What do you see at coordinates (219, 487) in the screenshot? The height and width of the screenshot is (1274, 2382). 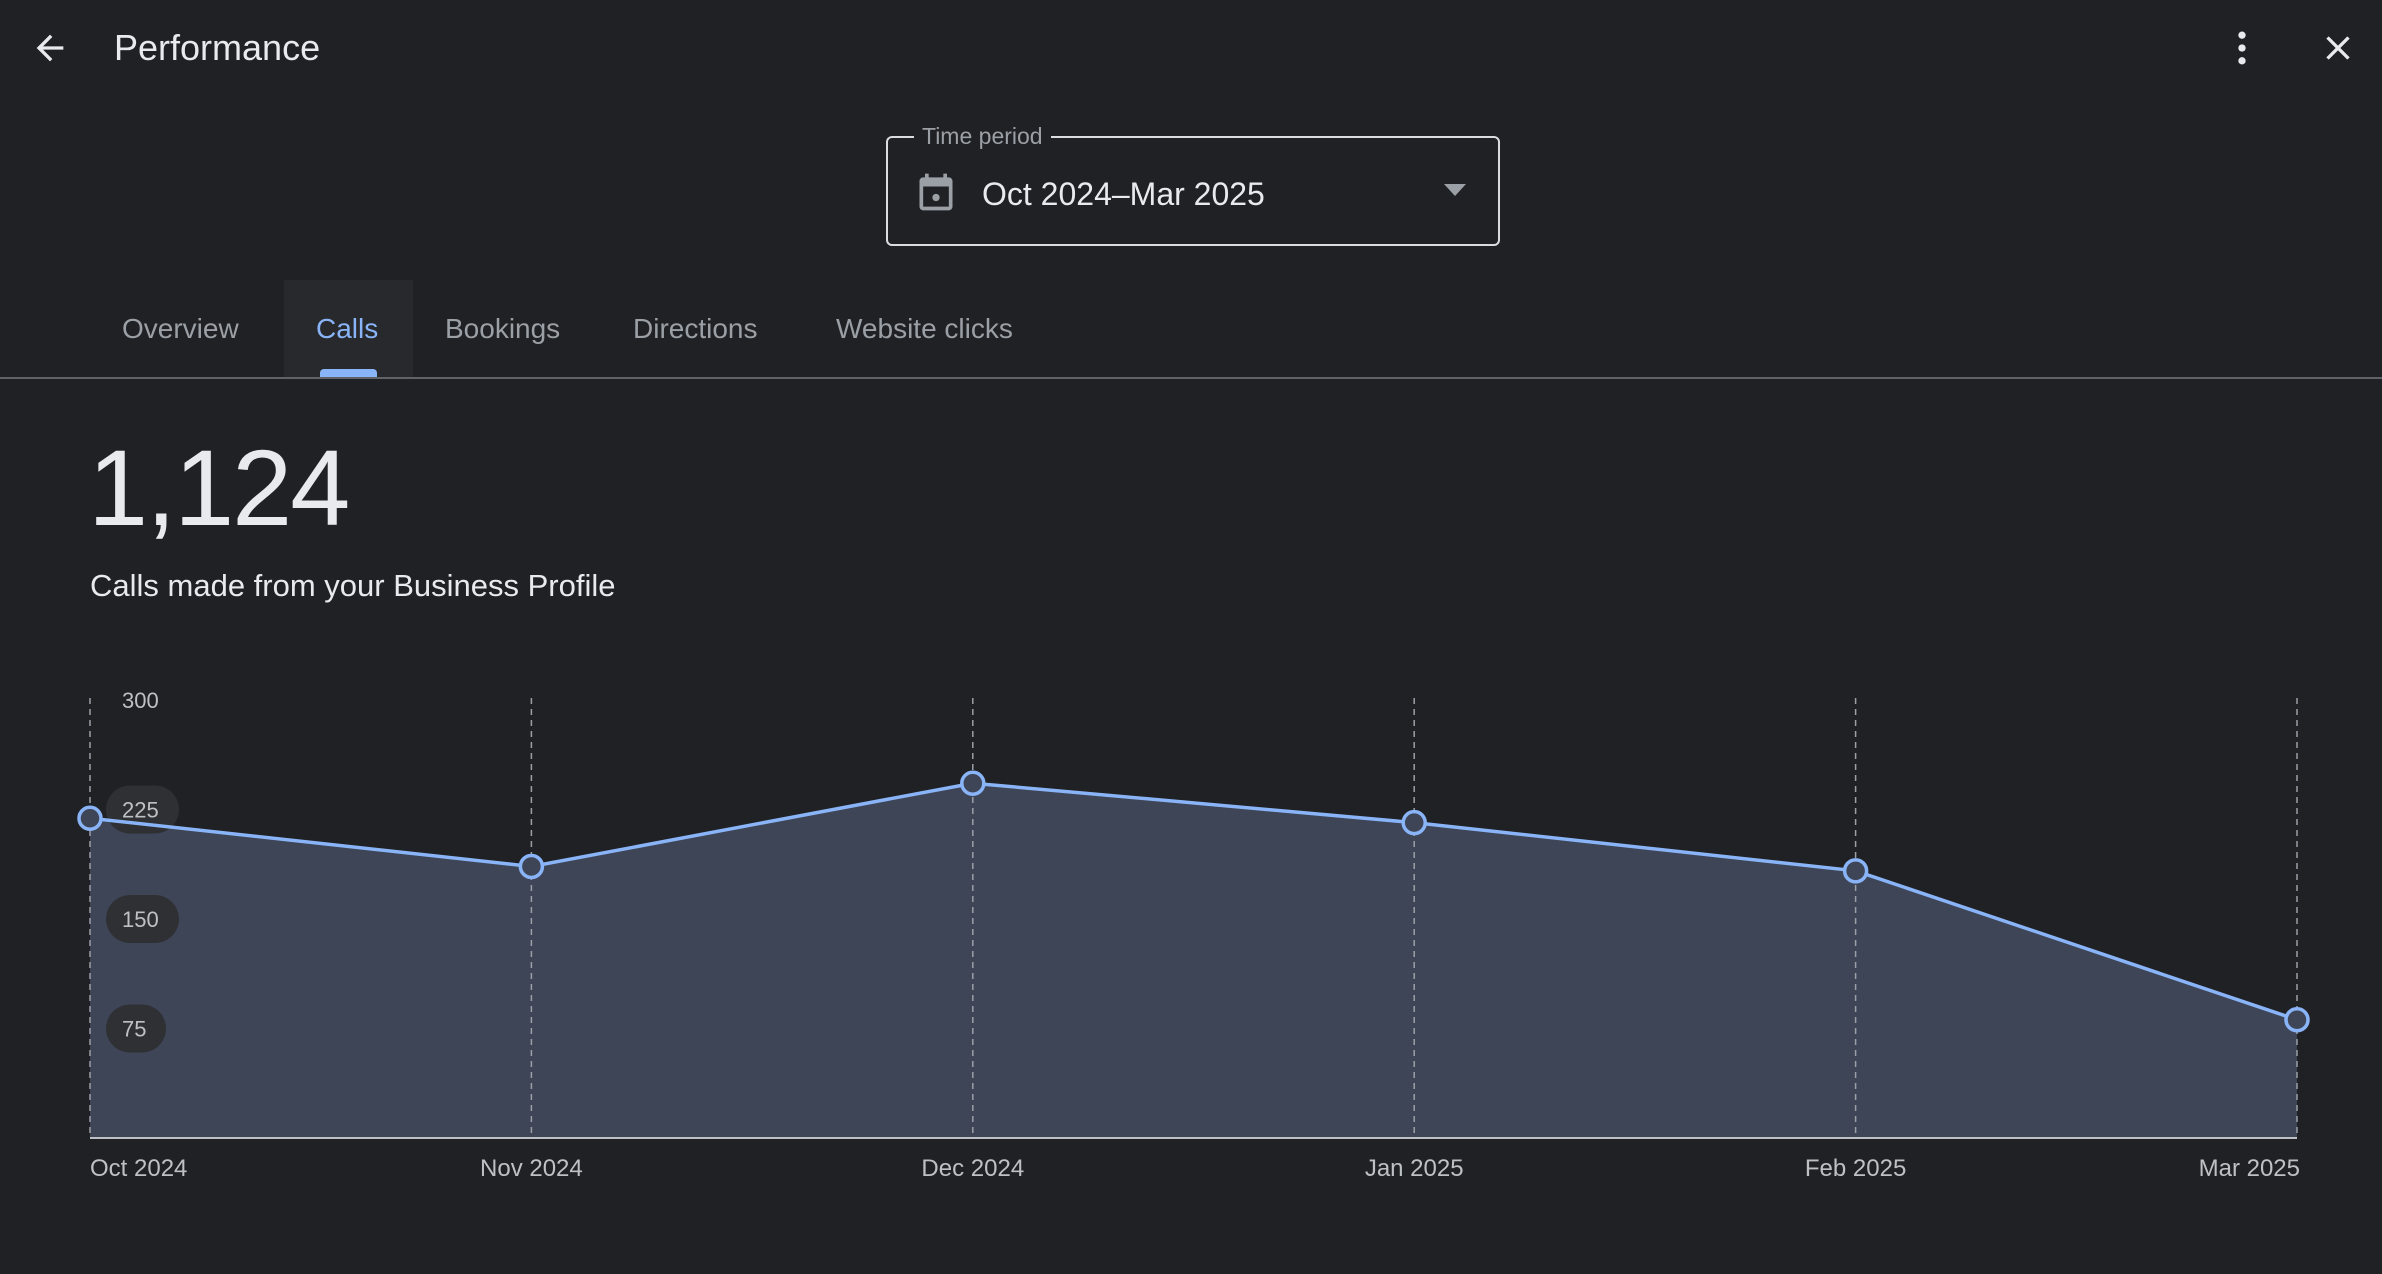 I see `calls-total: 1,124` at bounding box center [219, 487].